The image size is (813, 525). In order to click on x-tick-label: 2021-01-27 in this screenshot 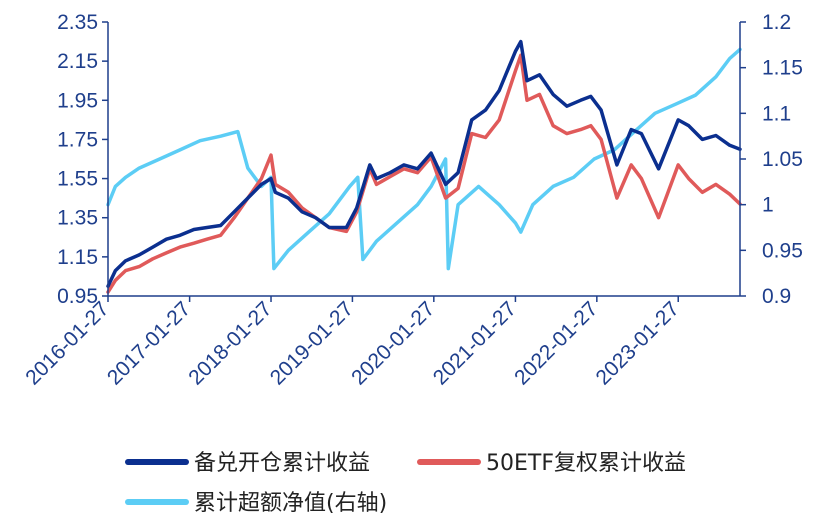, I will do `click(475, 343)`.